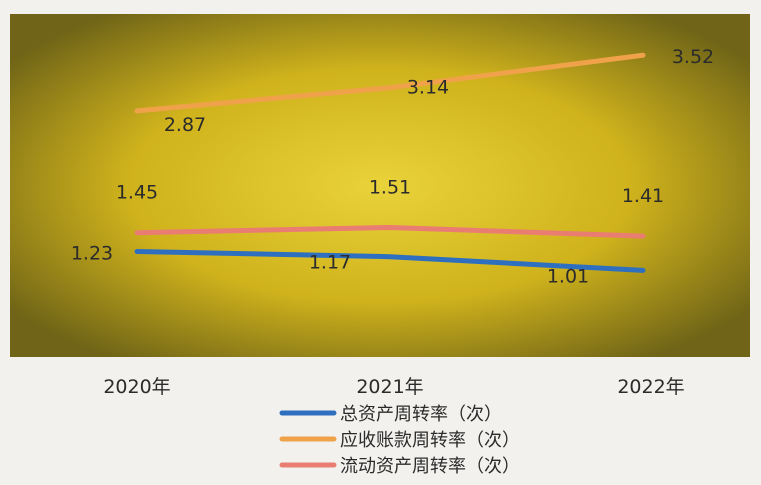 This screenshot has width=761, height=485. What do you see at coordinates (390, 188) in the screenshot?
I see `data-label-s3-2: 1.51` at bounding box center [390, 188].